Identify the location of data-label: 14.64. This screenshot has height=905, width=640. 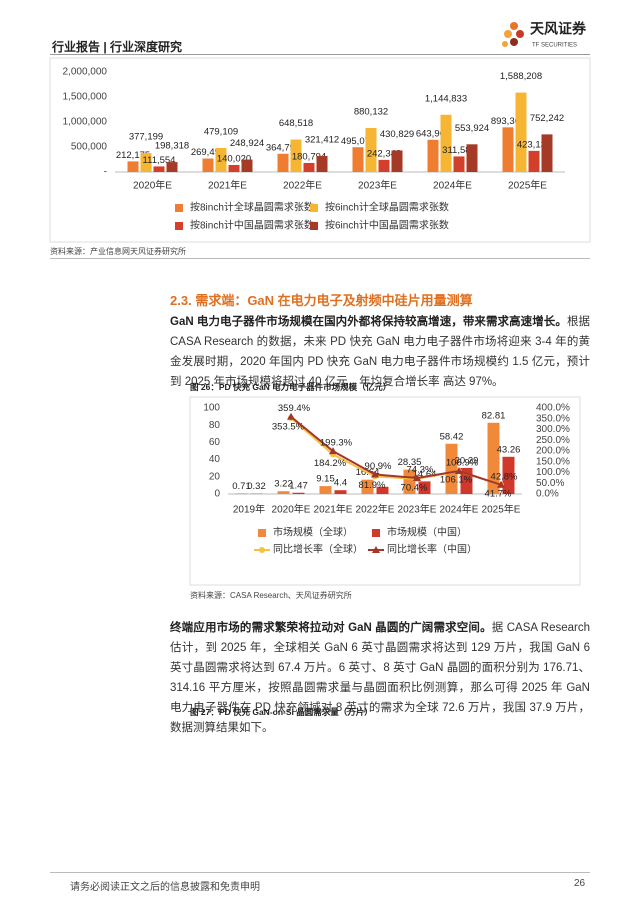
(425, 474).